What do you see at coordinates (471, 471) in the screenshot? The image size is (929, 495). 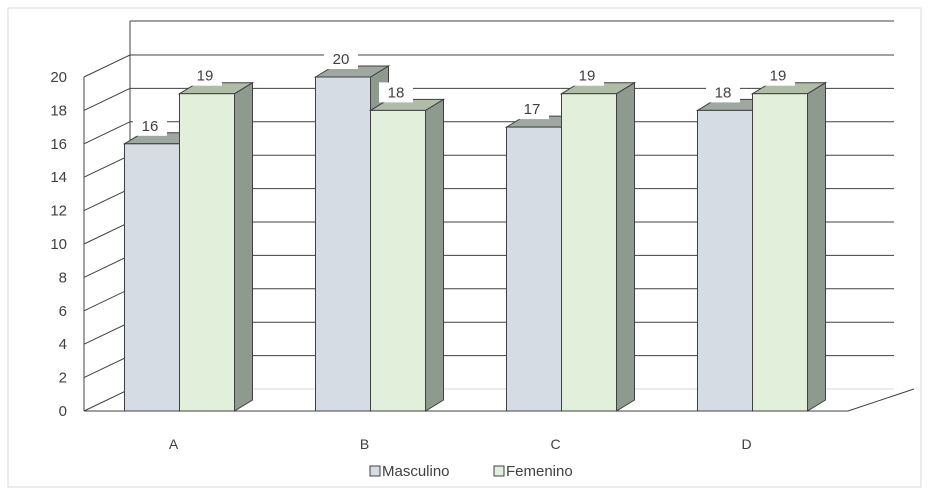 I see `legend: Masculino Femenino` at bounding box center [471, 471].